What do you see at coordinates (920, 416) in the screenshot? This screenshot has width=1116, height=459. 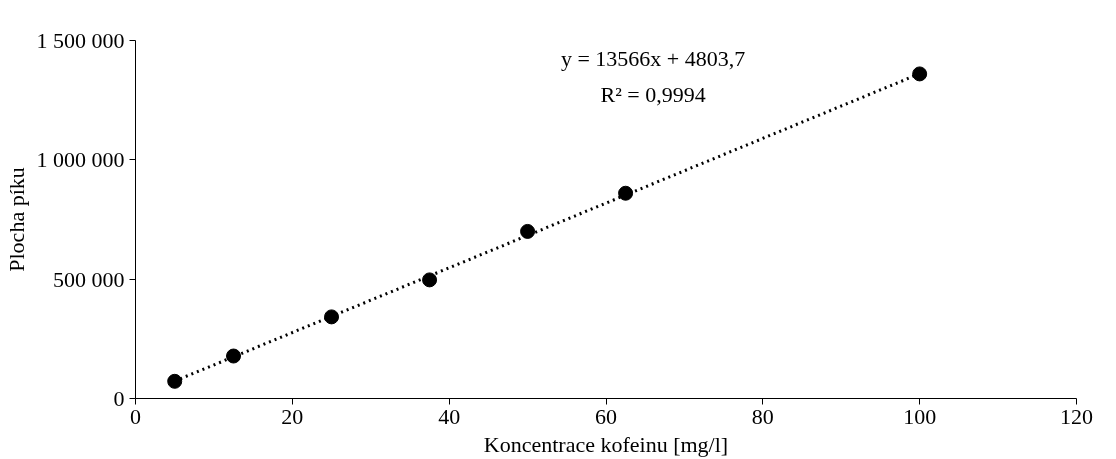 I see `x-tick-label: 100` at bounding box center [920, 416].